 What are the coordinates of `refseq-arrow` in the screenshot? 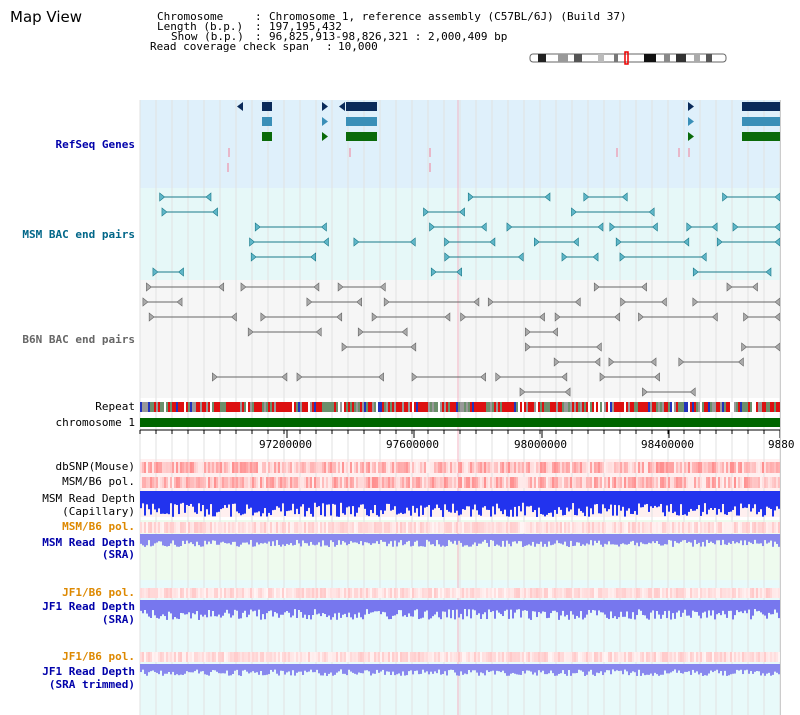 It's located at (691, 121).